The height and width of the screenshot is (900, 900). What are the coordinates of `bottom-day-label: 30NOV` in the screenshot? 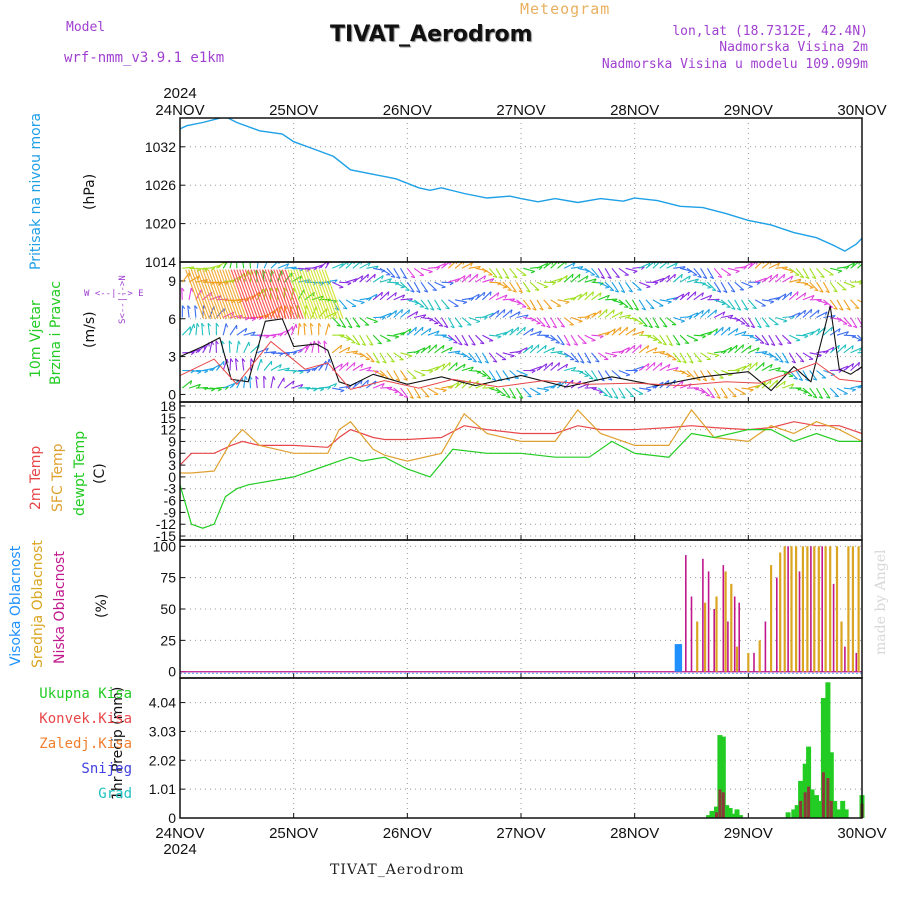 It's located at (861, 833).